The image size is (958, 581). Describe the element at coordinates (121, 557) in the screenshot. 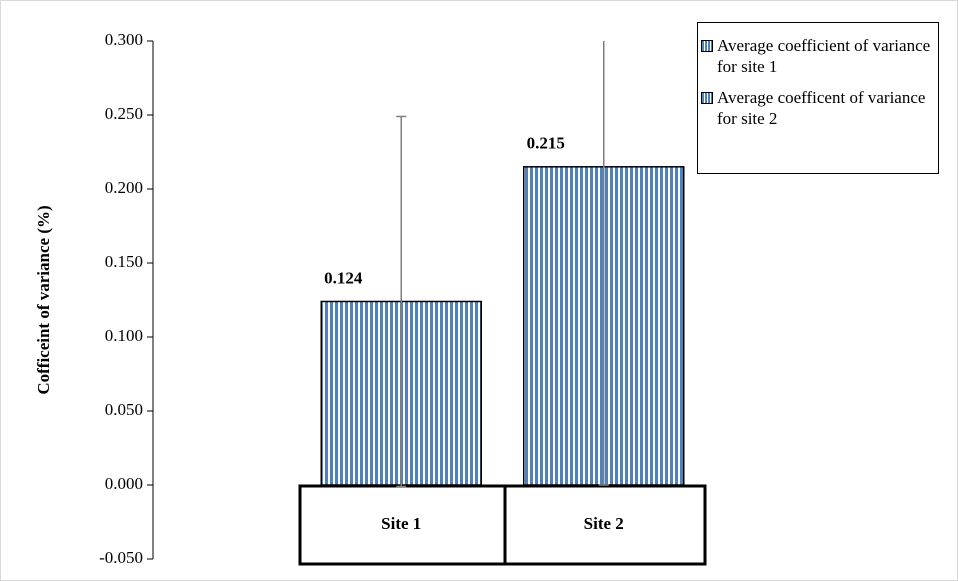

I see `y-tick-label: -0.050` at that location.